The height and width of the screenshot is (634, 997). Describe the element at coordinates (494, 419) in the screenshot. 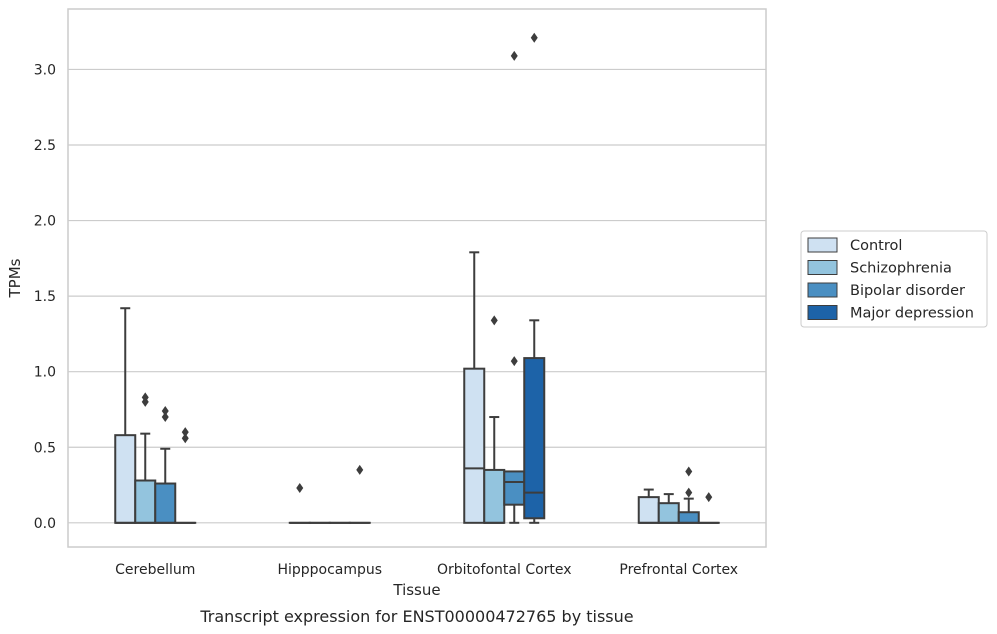

I see `box-schizophrenia` at that location.